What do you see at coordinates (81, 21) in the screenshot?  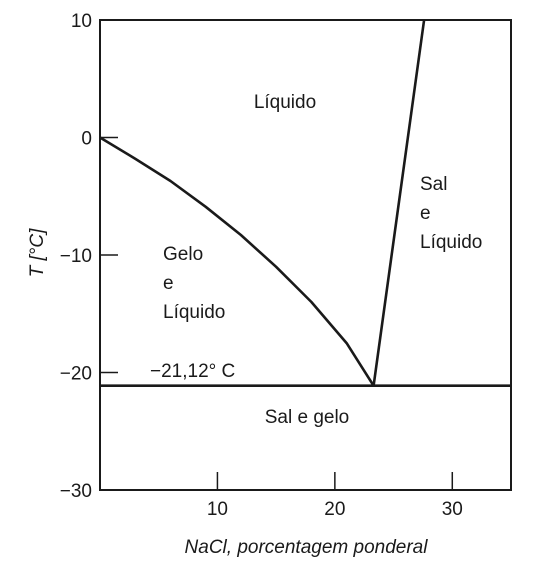 I see `y-tick-label: 10` at bounding box center [81, 21].